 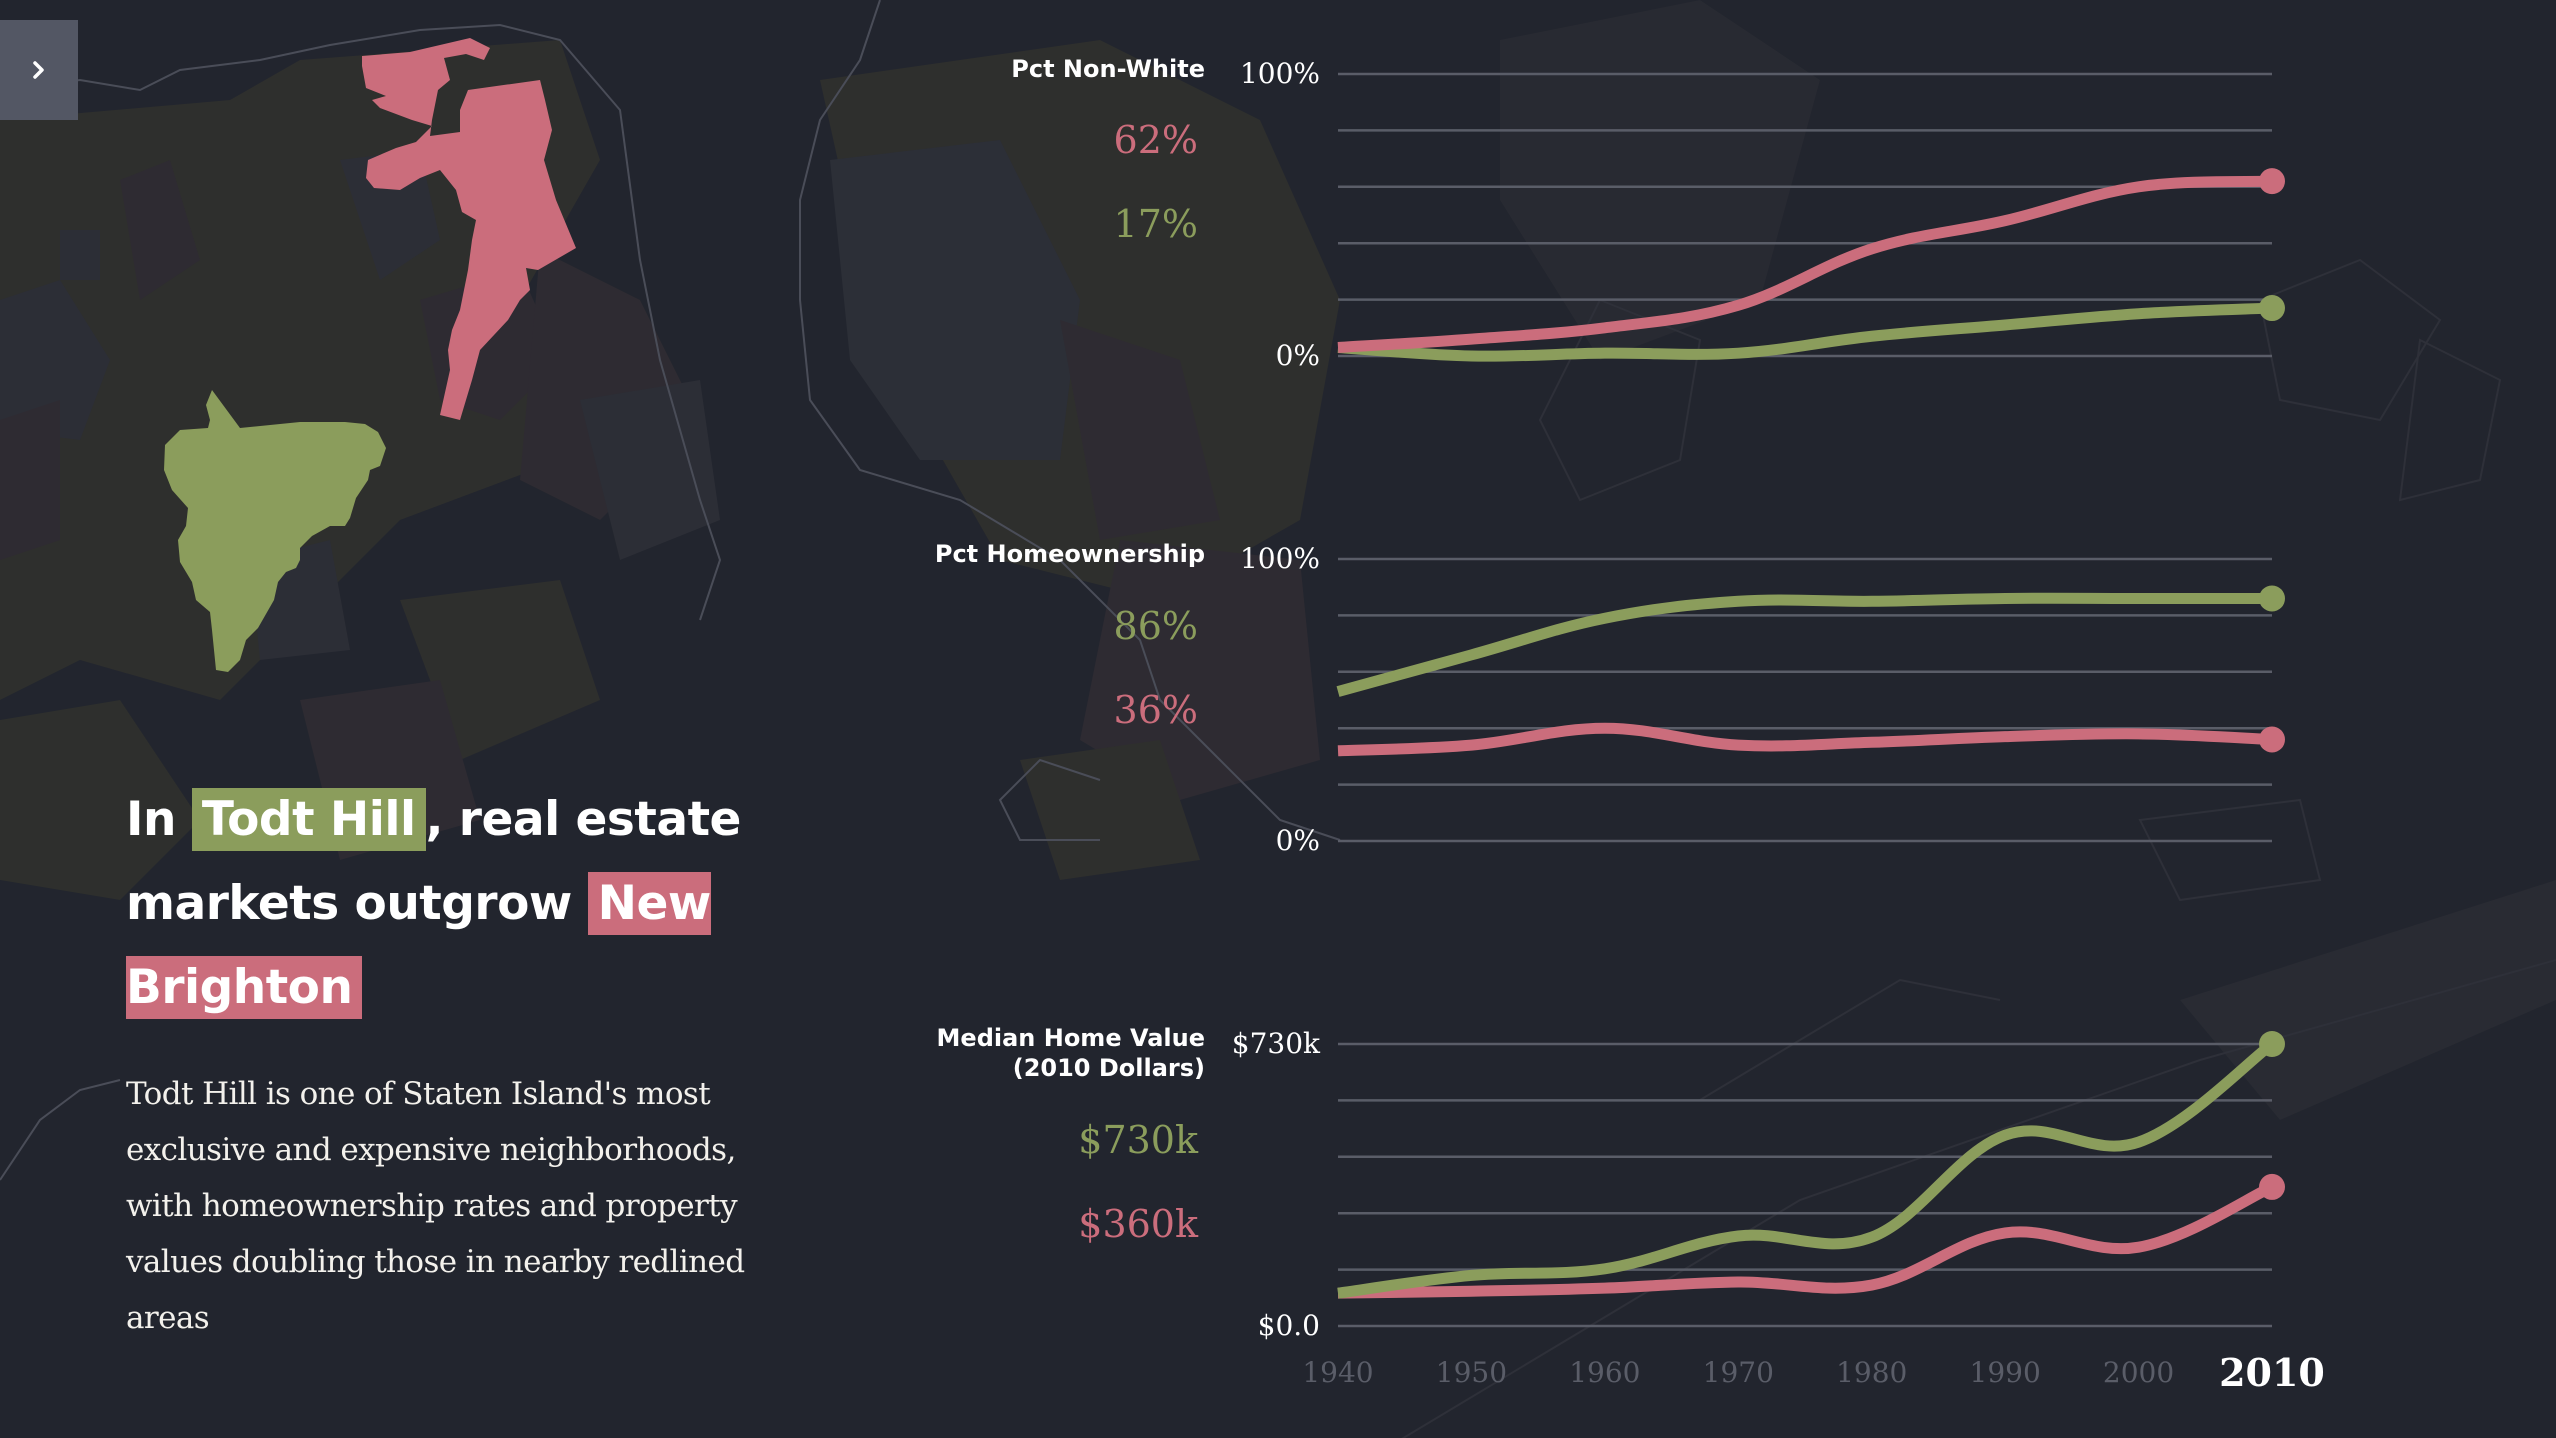 What do you see at coordinates (1872, 1372) in the screenshot?
I see `x-tick-1980: 1980` at bounding box center [1872, 1372].